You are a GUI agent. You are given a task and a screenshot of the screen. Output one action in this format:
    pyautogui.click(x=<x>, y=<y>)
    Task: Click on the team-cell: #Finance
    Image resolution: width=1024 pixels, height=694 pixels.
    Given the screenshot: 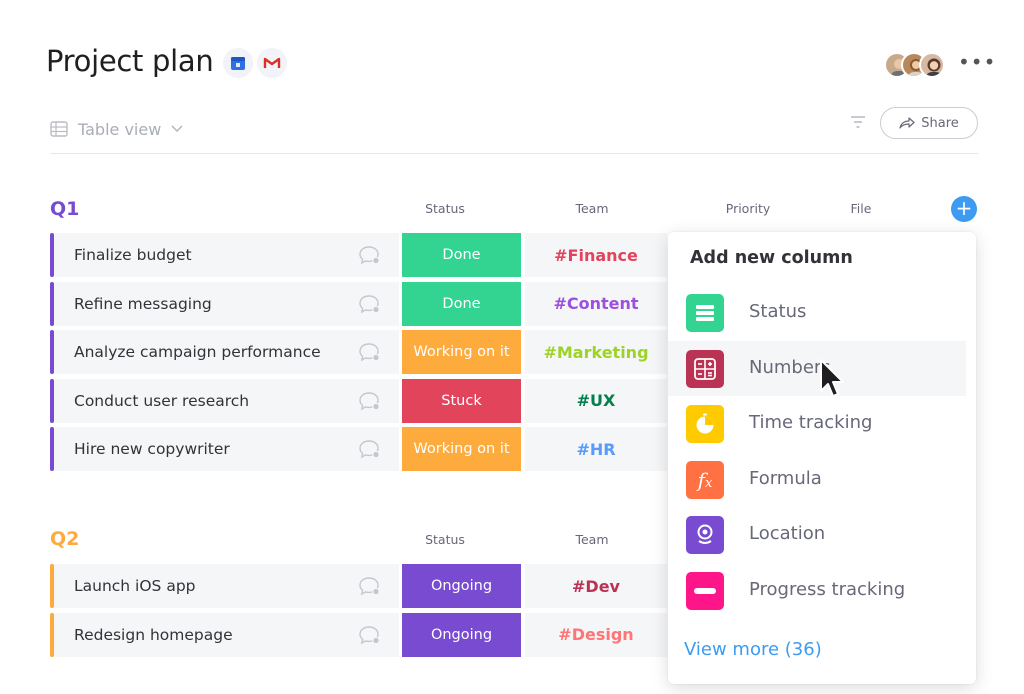 What is the action you would take?
    pyautogui.click(x=596, y=255)
    